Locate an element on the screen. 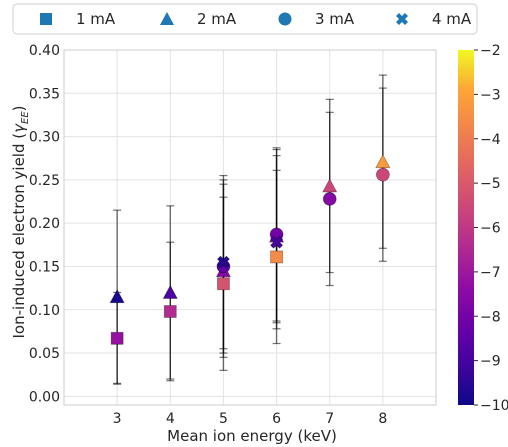 The image size is (508, 447). y-axis-label: Ion-induced electron yield (γEE) is located at coordinates (20, 221).